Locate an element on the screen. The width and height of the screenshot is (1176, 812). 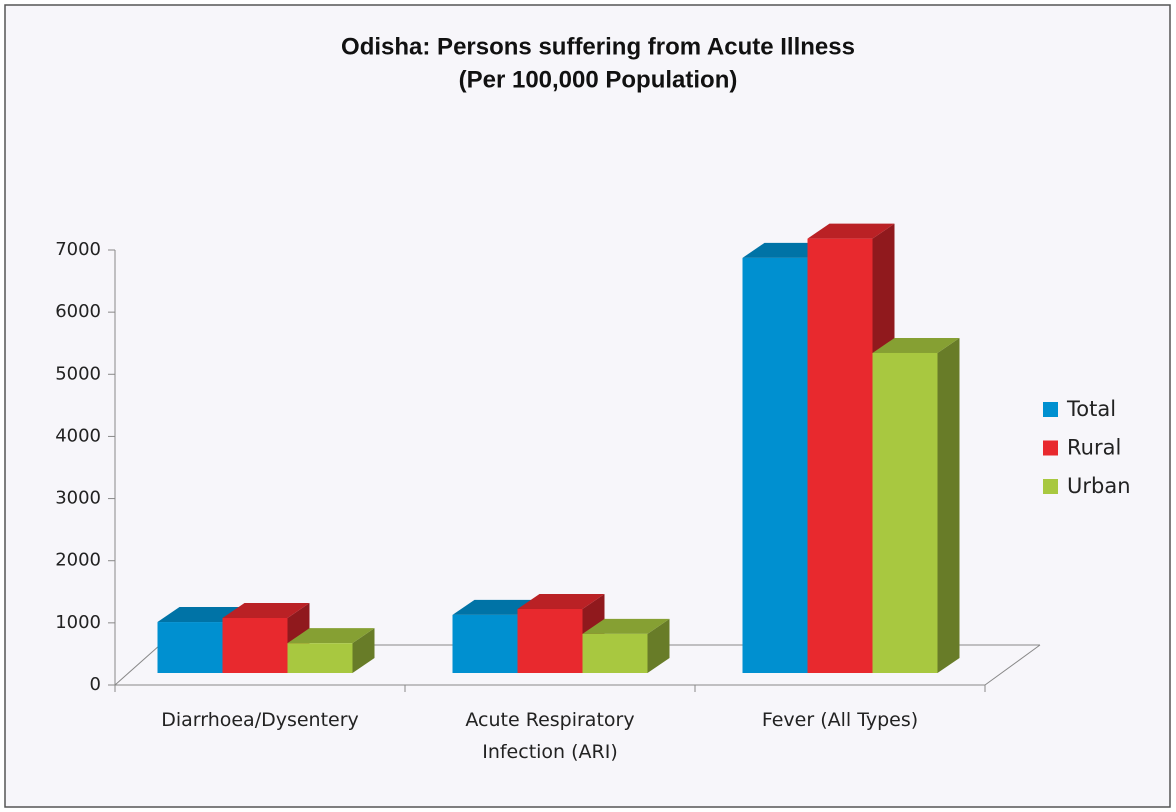
y-tick-label: 5000 is located at coordinates (78, 373).